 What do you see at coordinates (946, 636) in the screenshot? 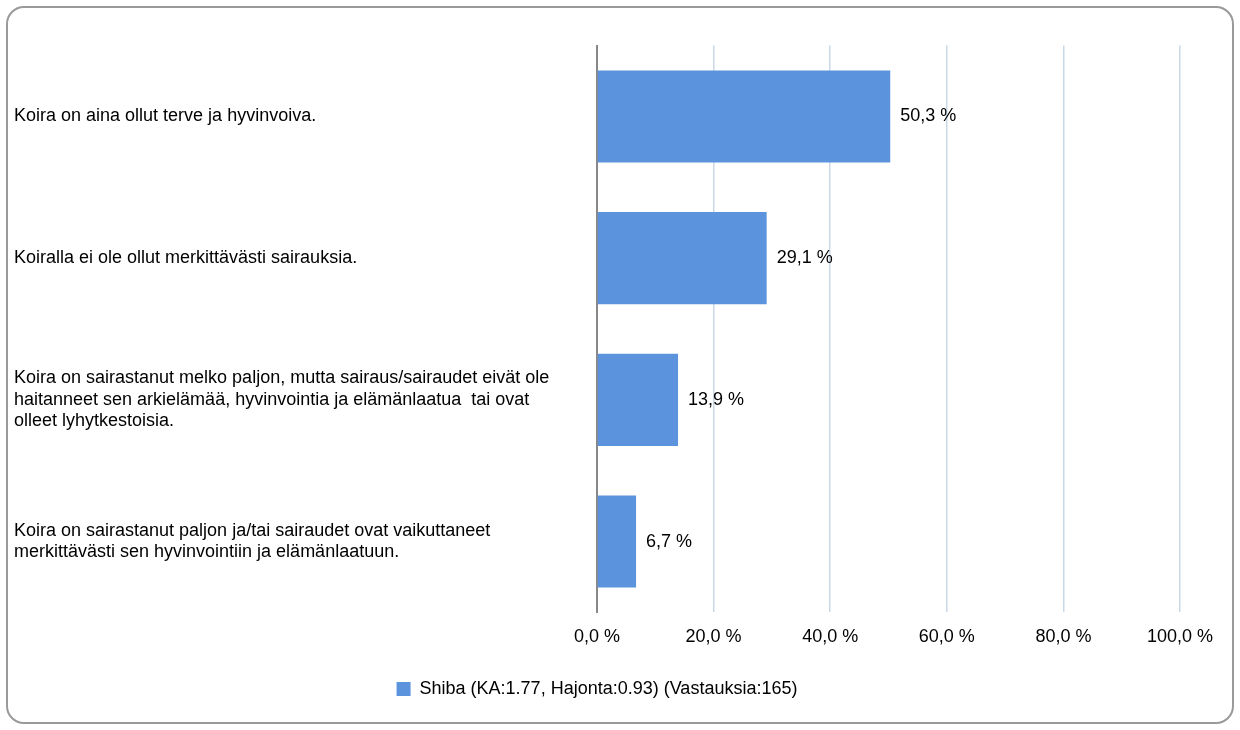
I see `x-tick-label: 60,0 %` at bounding box center [946, 636].